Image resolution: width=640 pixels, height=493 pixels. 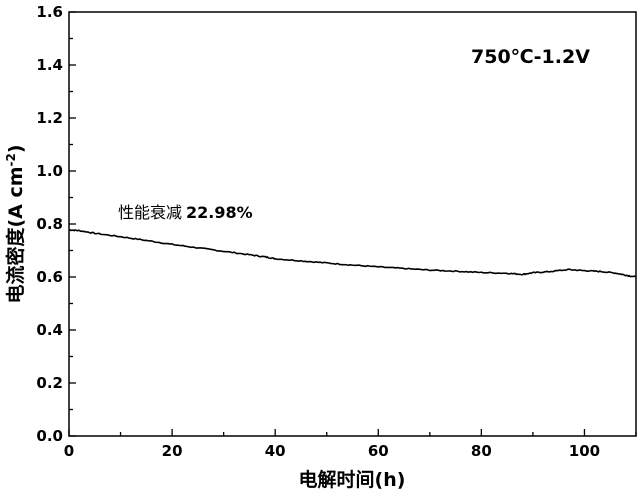 I want to click on condition-label: 750℃-1.2V, so click(x=530, y=57).